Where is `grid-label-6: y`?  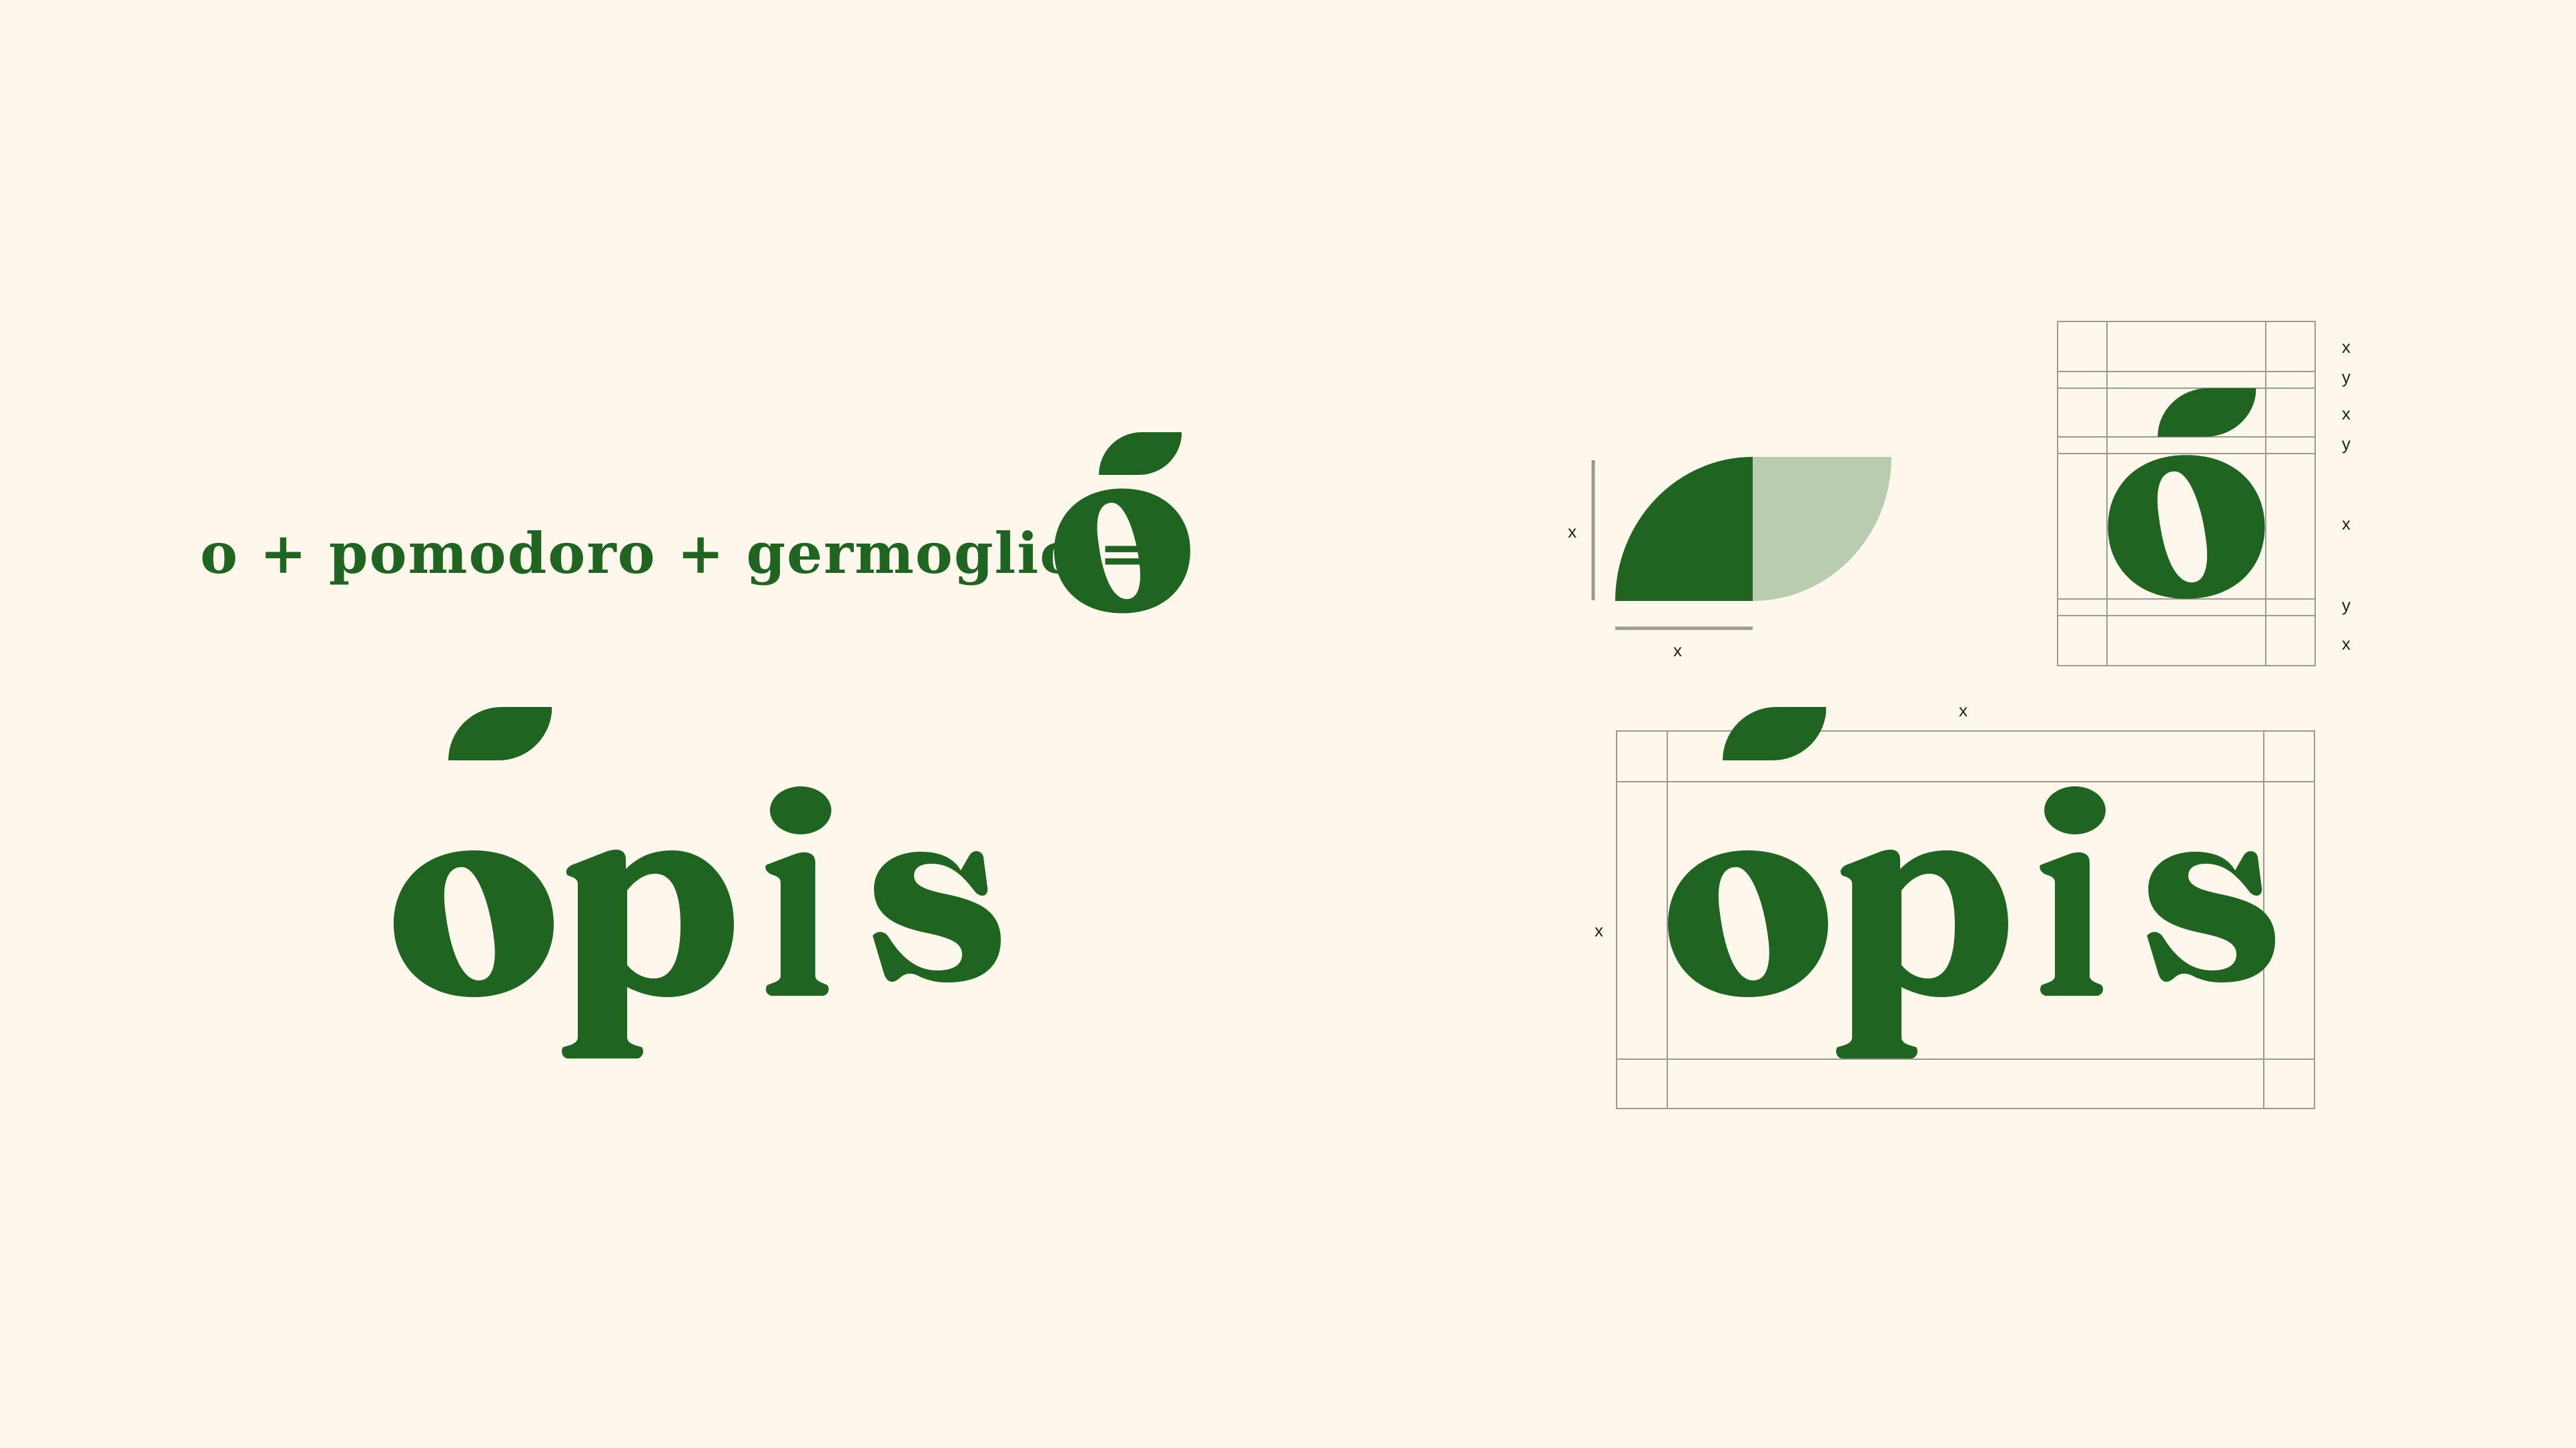
grid-label-6: y is located at coordinates (2346, 605).